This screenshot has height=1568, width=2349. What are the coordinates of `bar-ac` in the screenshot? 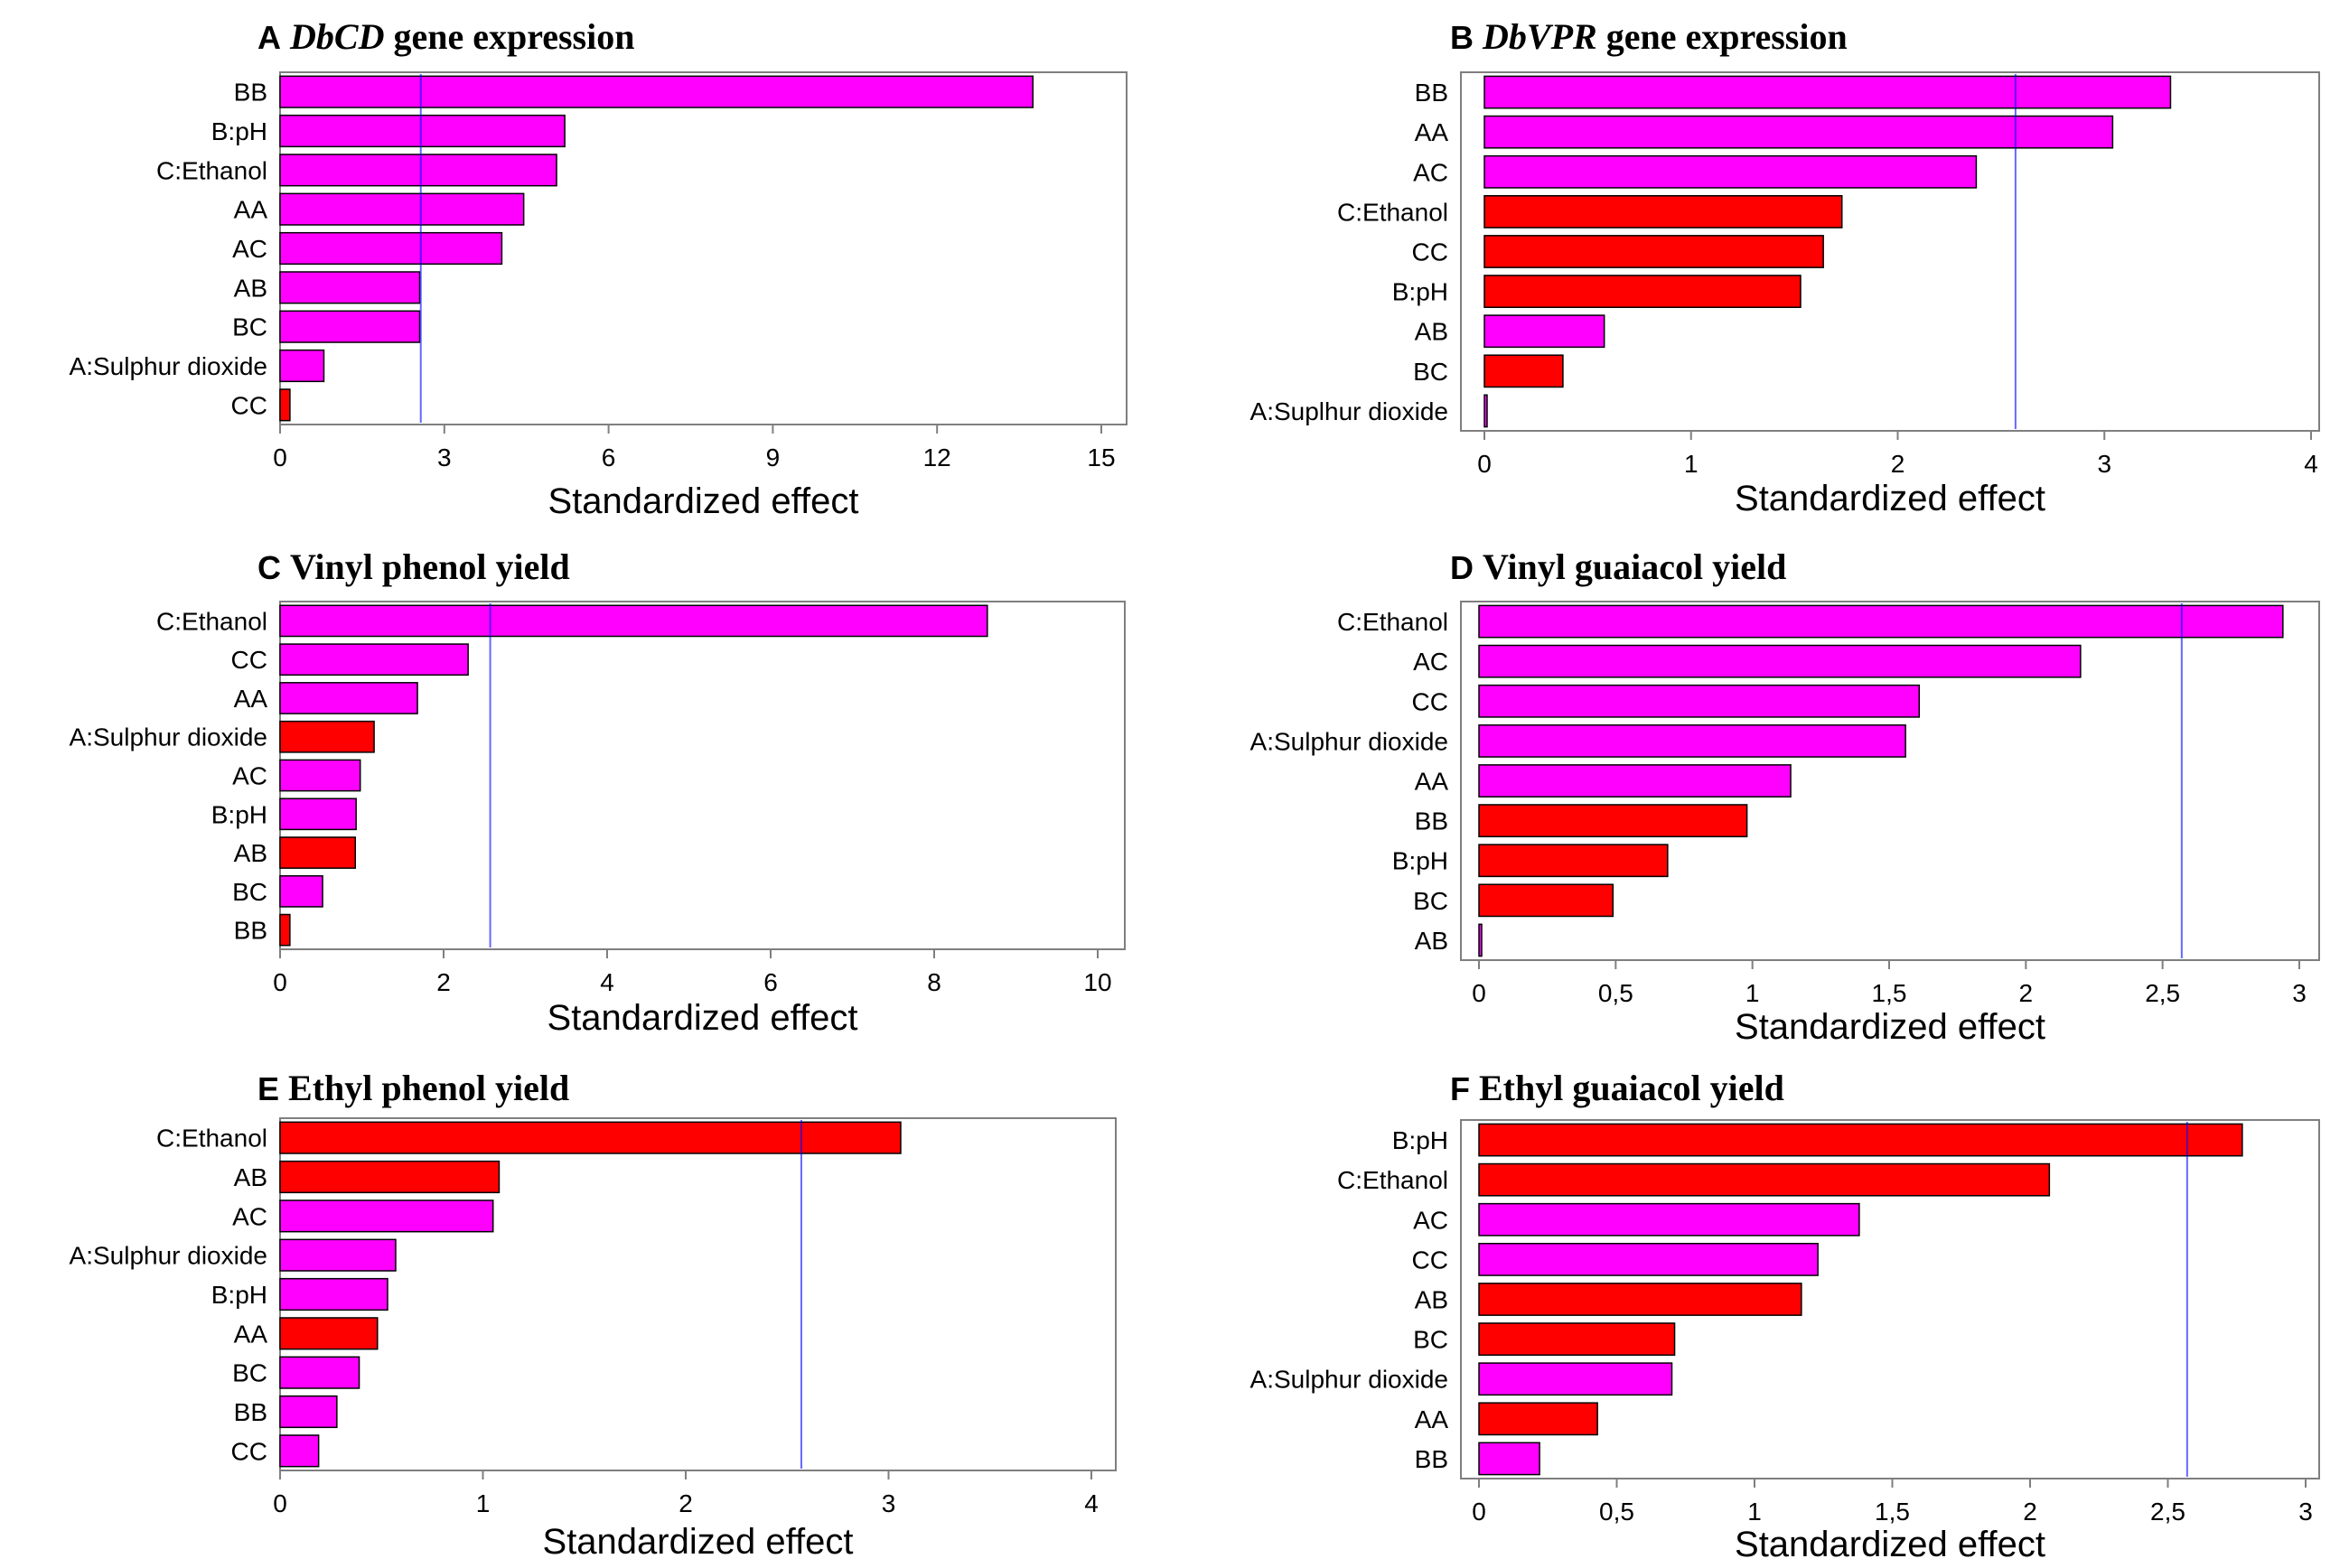 It's located at (1669, 1219).